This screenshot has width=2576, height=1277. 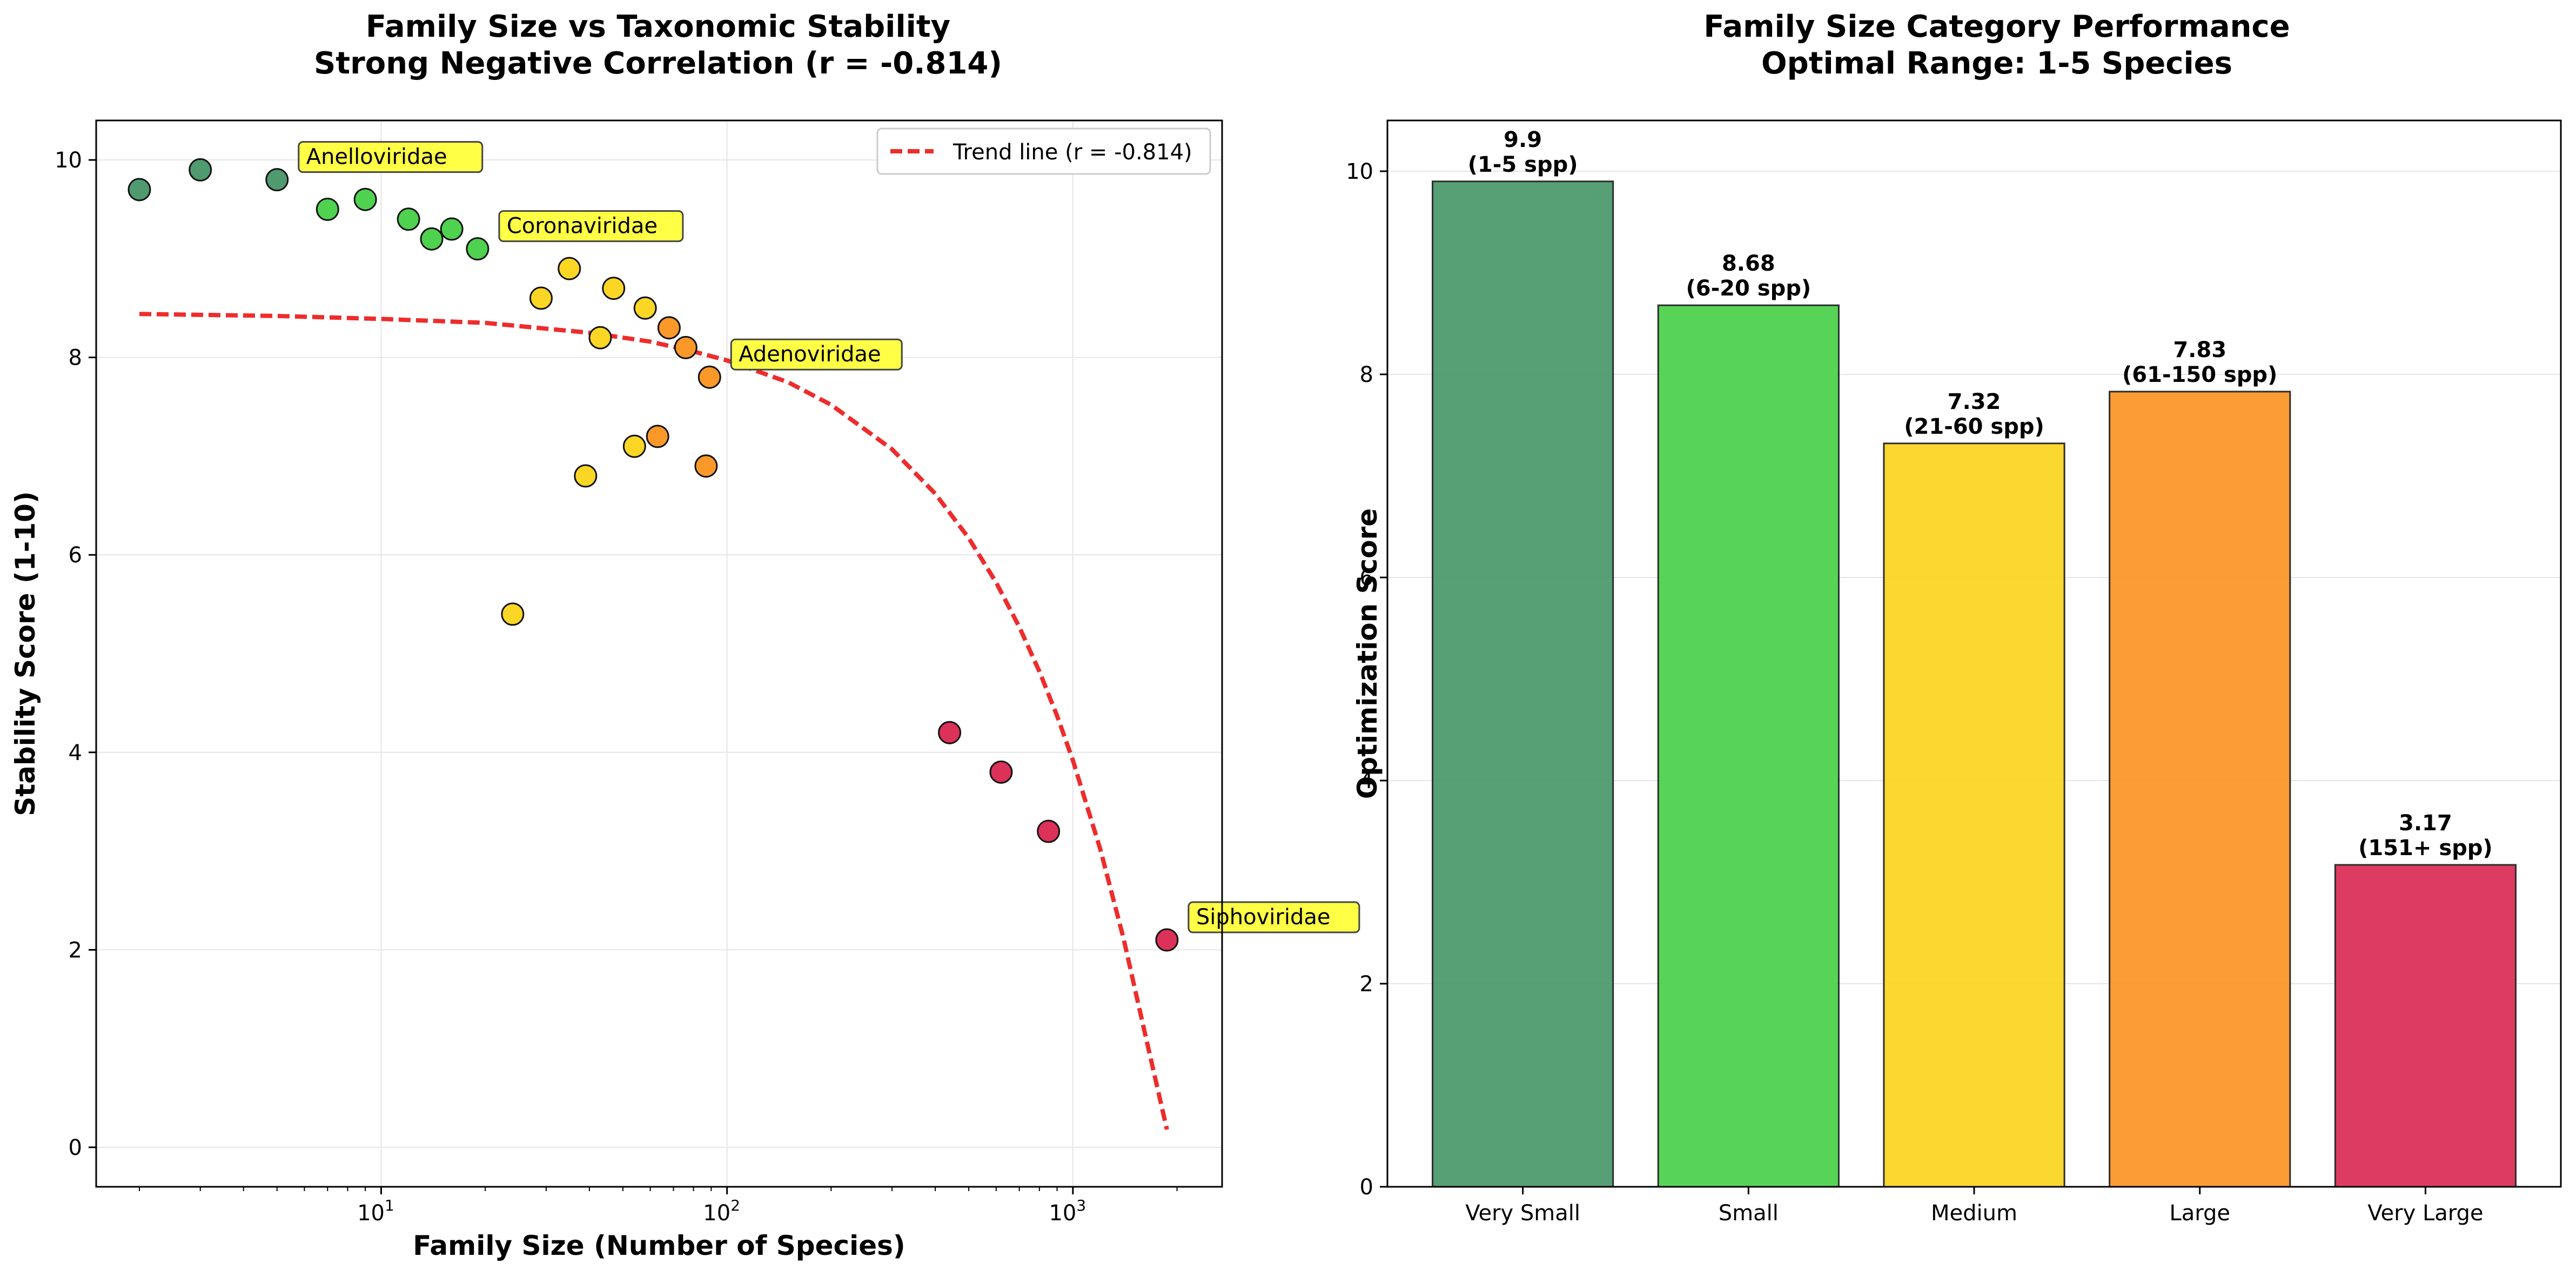 I want to click on legend-box, so click(x=1043, y=151).